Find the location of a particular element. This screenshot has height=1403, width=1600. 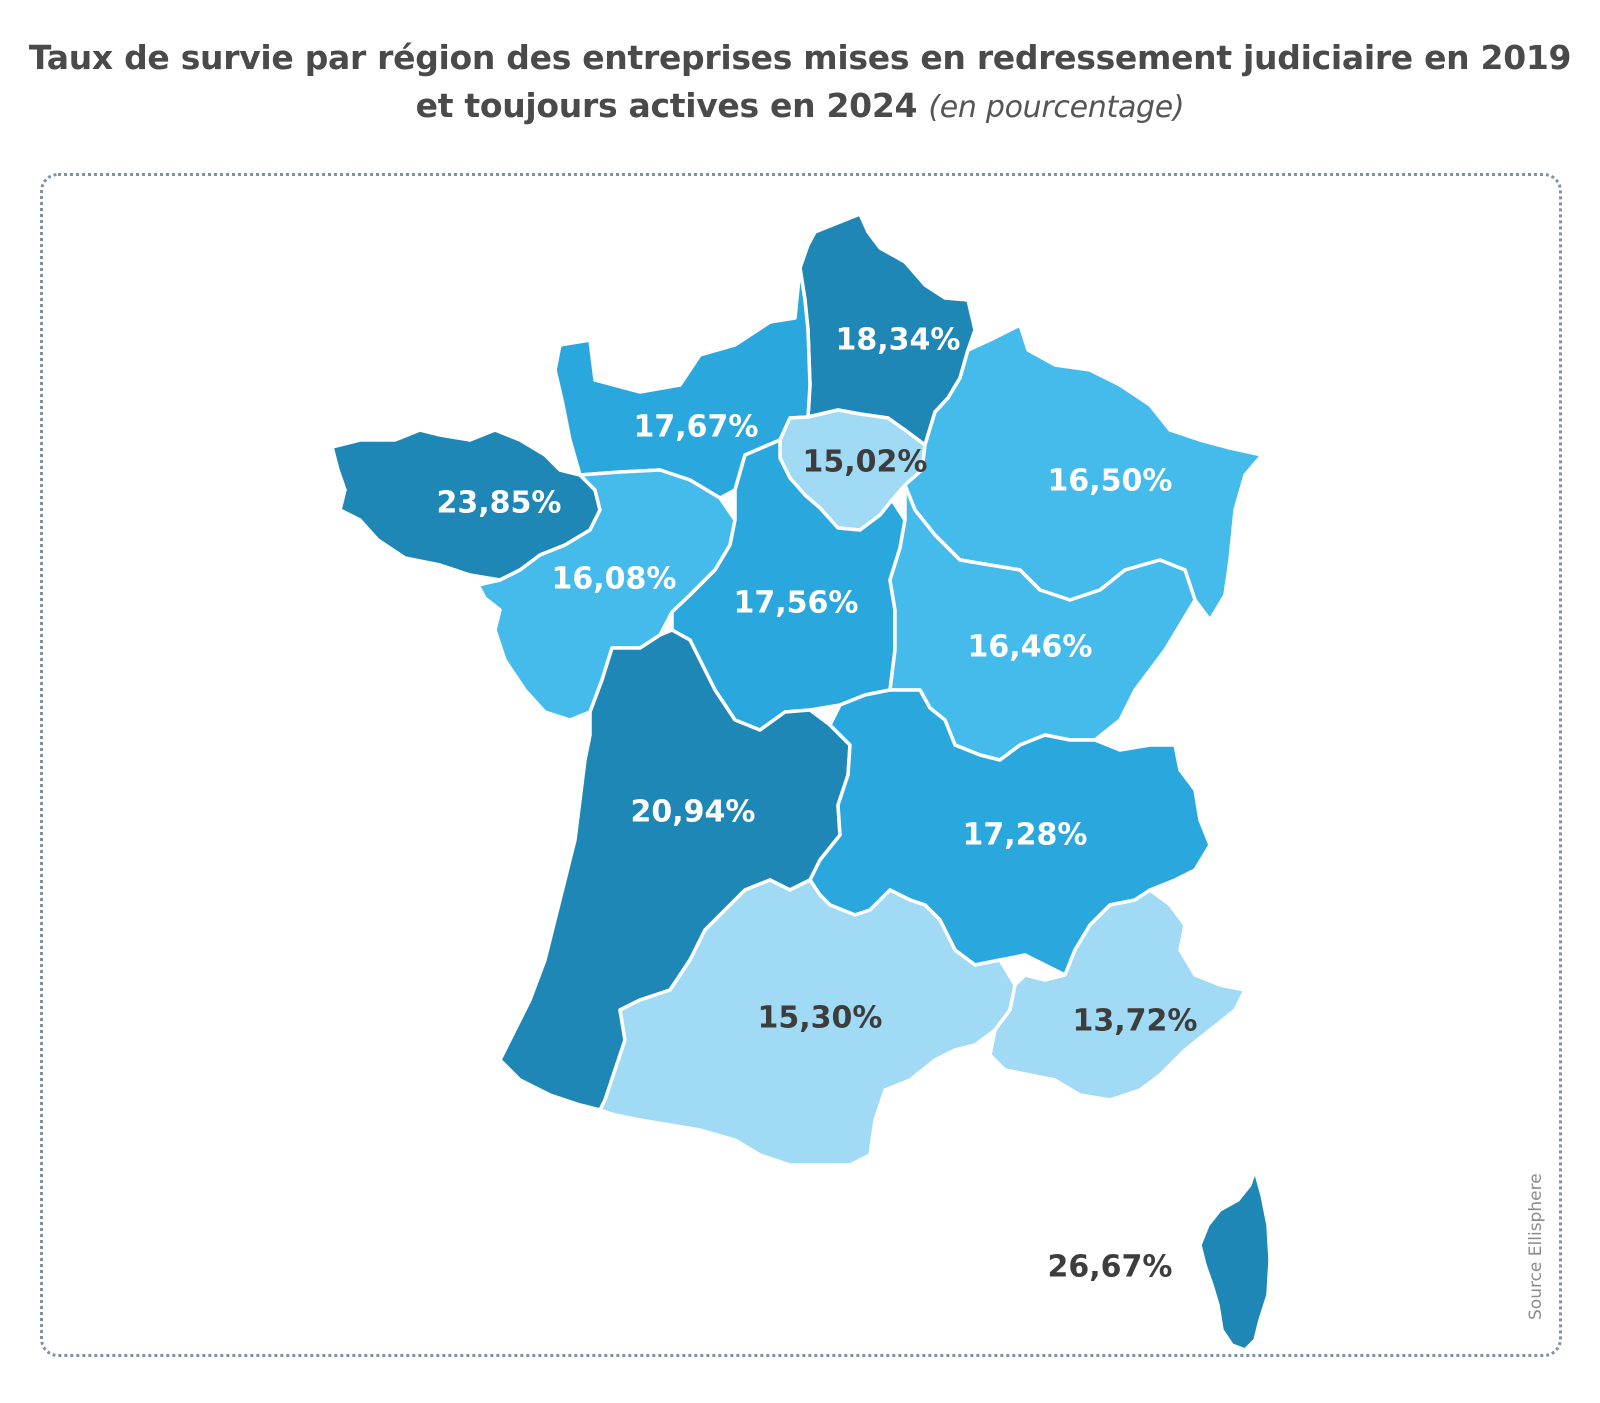

title-subtitle: (en pourcentage) is located at coordinates (1056, 107).